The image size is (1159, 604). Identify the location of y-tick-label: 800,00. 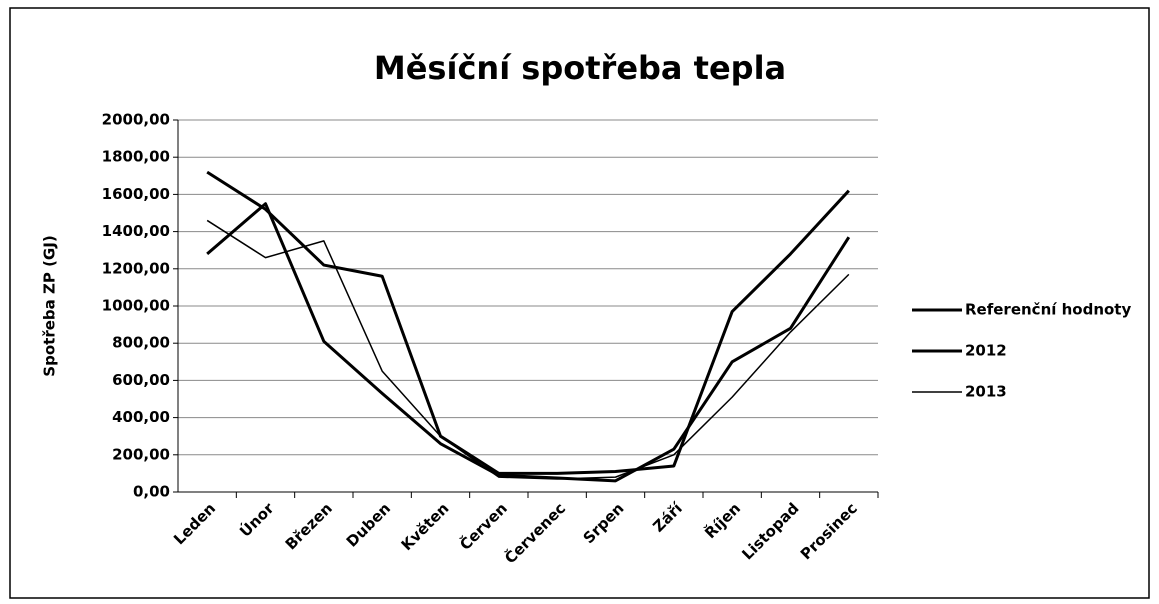
(141, 343).